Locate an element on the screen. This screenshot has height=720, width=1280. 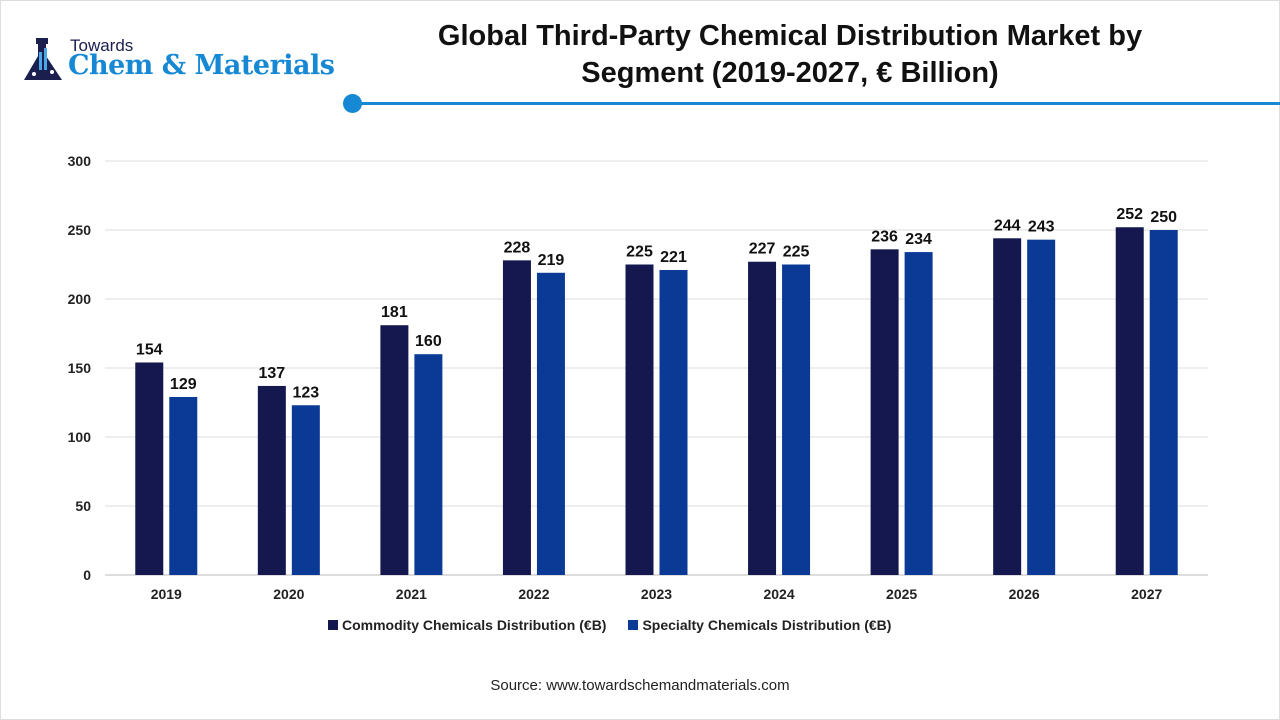
x-tick-label: 2020 is located at coordinates (288, 594).